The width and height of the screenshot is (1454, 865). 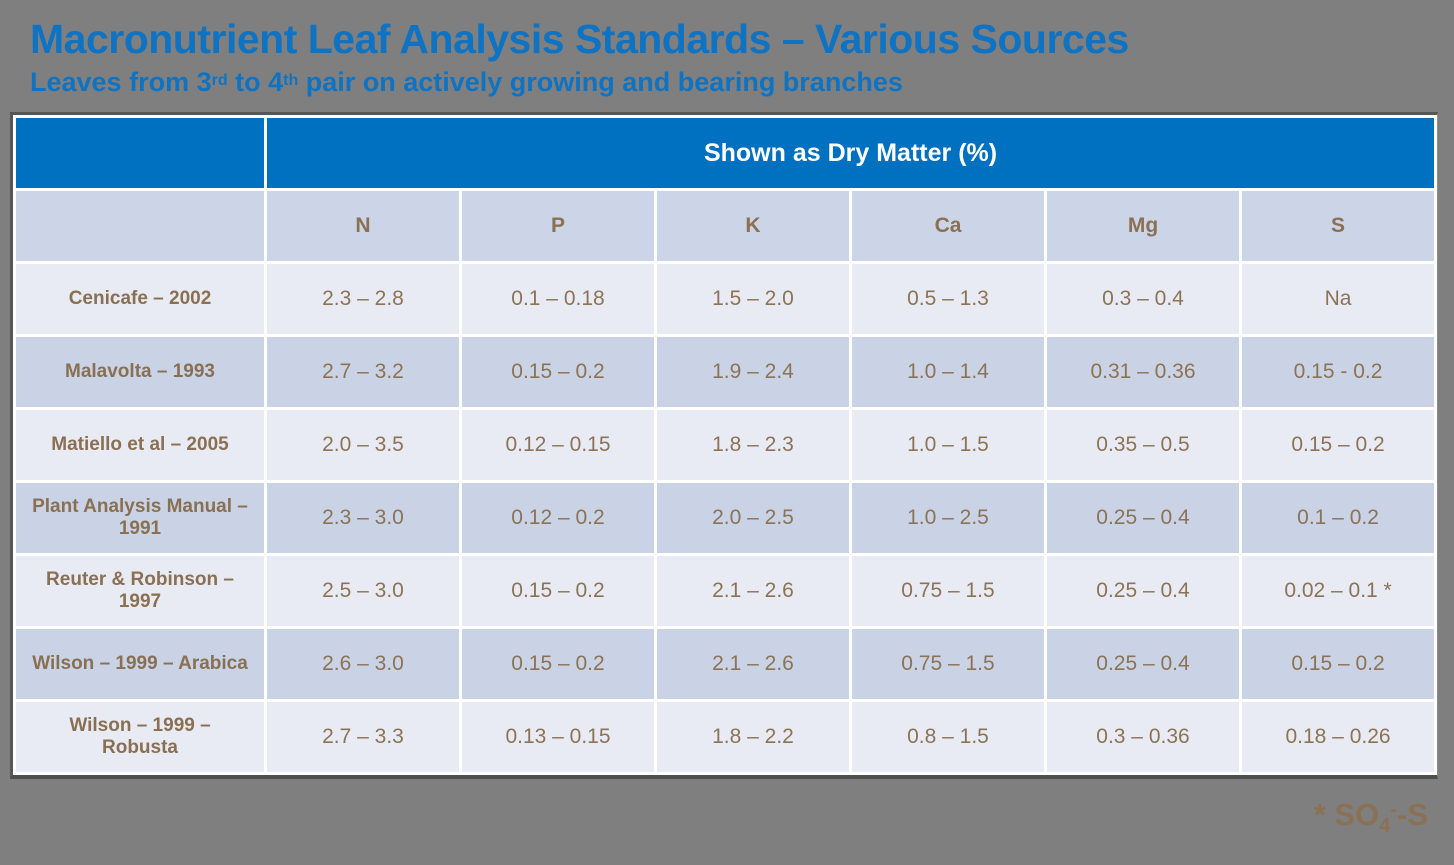 What do you see at coordinates (140, 226) in the screenshot?
I see `column-header-empty` at bounding box center [140, 226].